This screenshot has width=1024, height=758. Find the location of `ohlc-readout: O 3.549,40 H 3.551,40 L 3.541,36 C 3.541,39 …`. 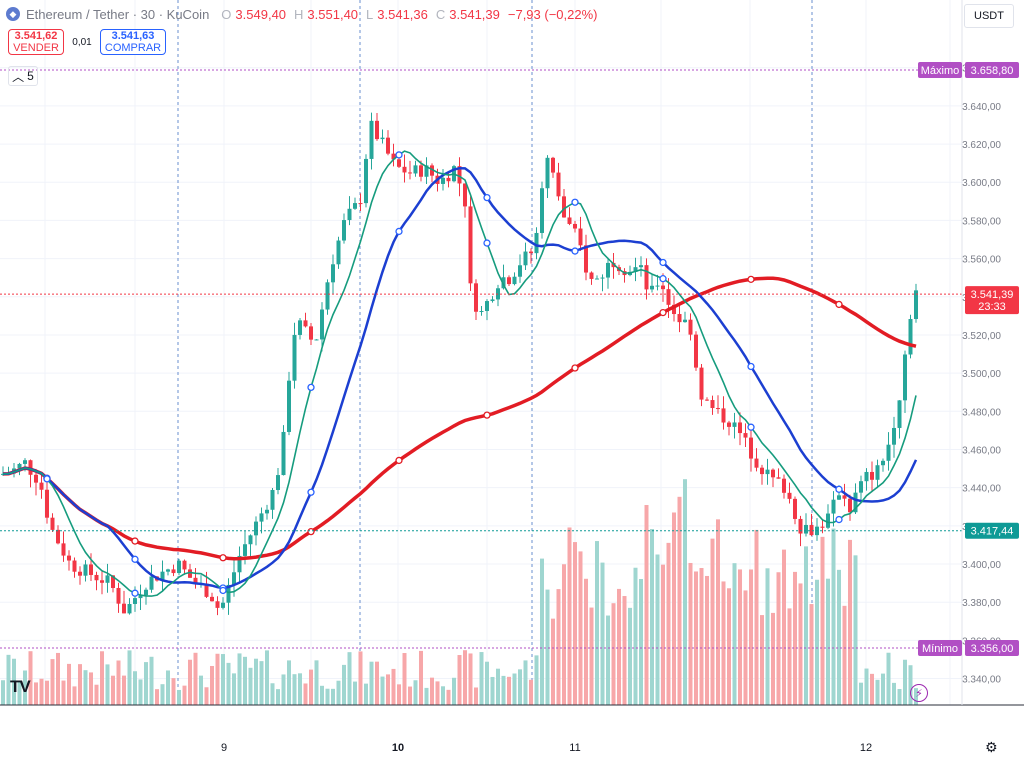

ohlc-readout: O 3.549,40 H 3.551,40 L 3.541,36 C 3.541,39 … is located at coordinates (409, 14).